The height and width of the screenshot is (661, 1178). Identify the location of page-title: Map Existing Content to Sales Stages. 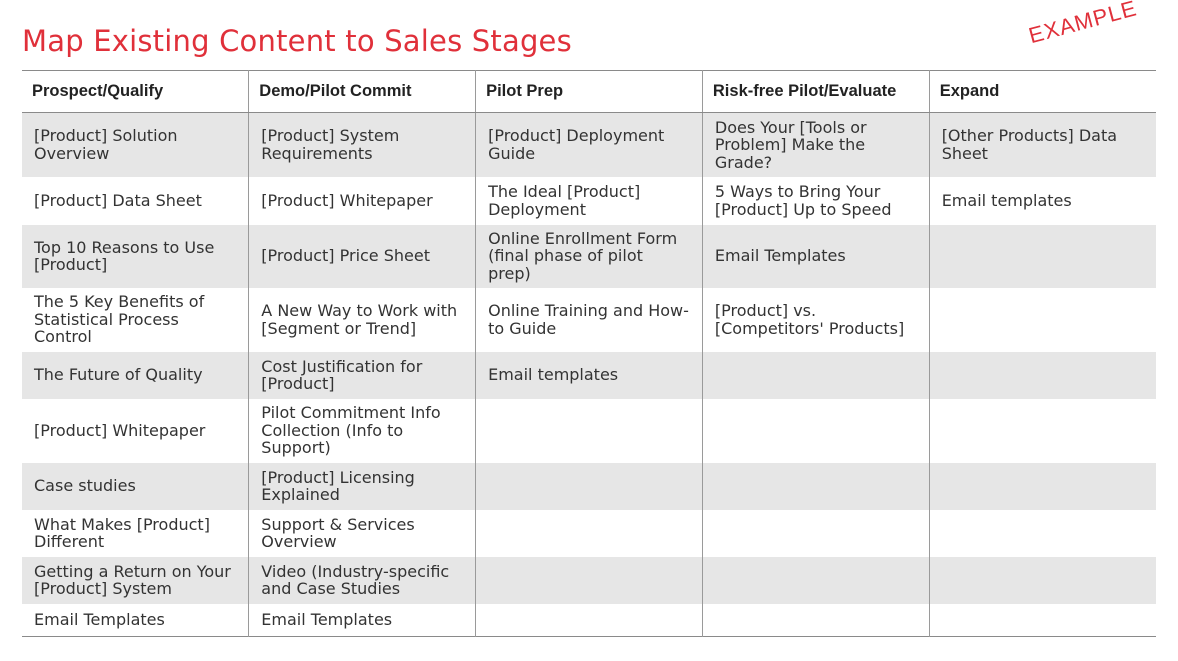
(297, 41).